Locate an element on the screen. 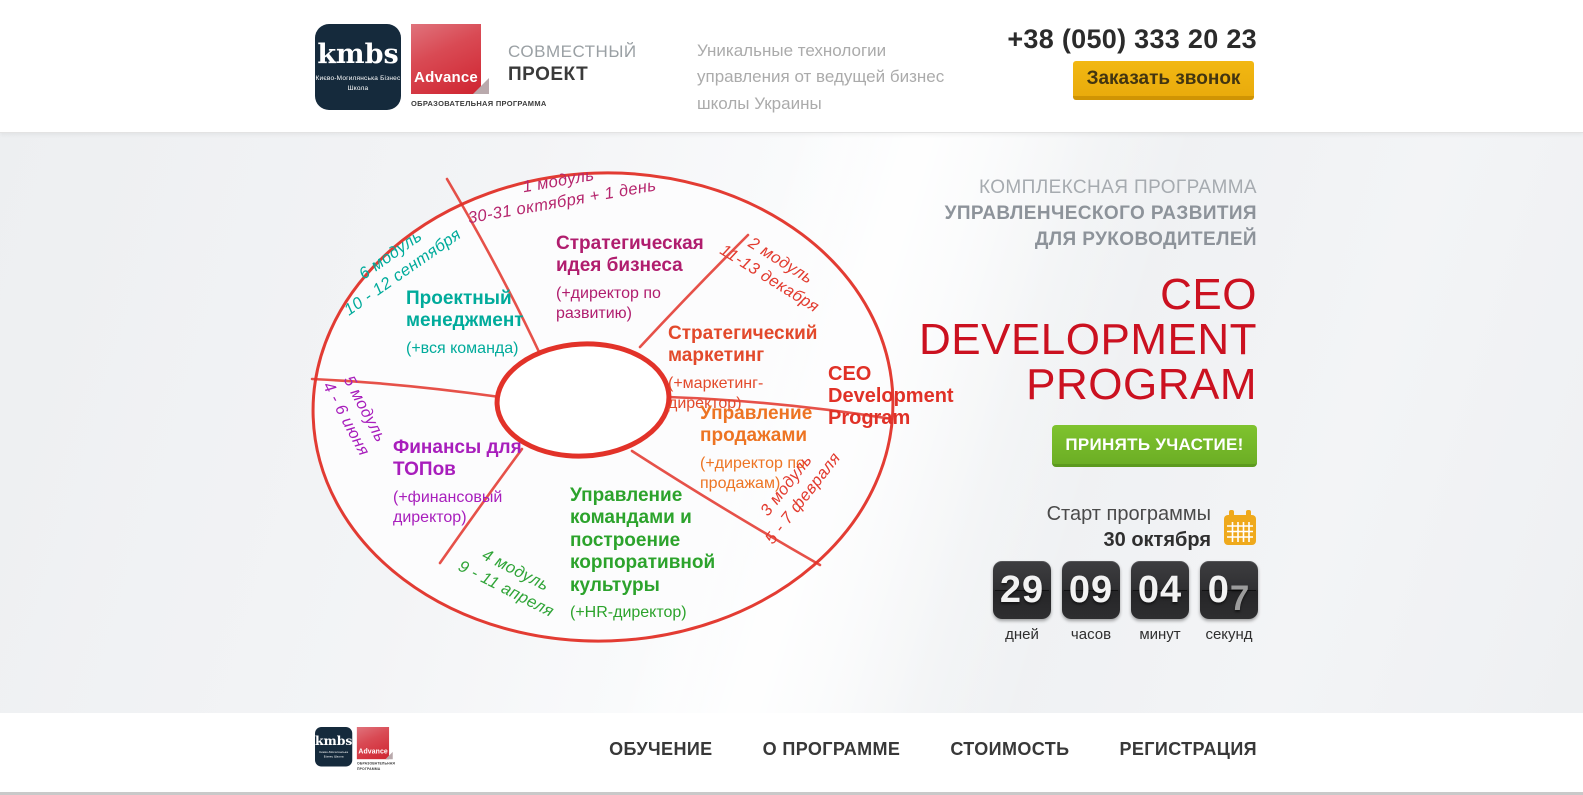  digit: 4 is located at coordinates (1171, 590).